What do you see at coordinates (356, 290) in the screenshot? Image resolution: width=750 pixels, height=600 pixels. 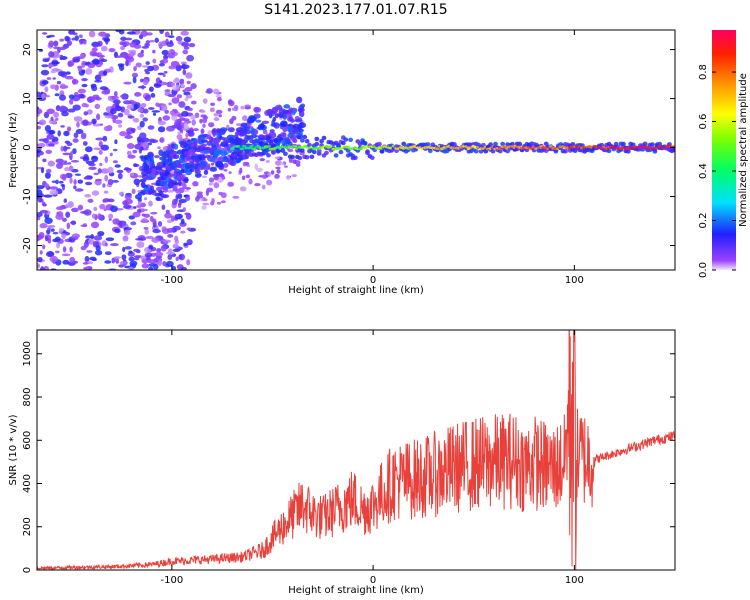 I see `spectrogram-xlabel: Height of straight line (km)` at bounding box center [356, 290].